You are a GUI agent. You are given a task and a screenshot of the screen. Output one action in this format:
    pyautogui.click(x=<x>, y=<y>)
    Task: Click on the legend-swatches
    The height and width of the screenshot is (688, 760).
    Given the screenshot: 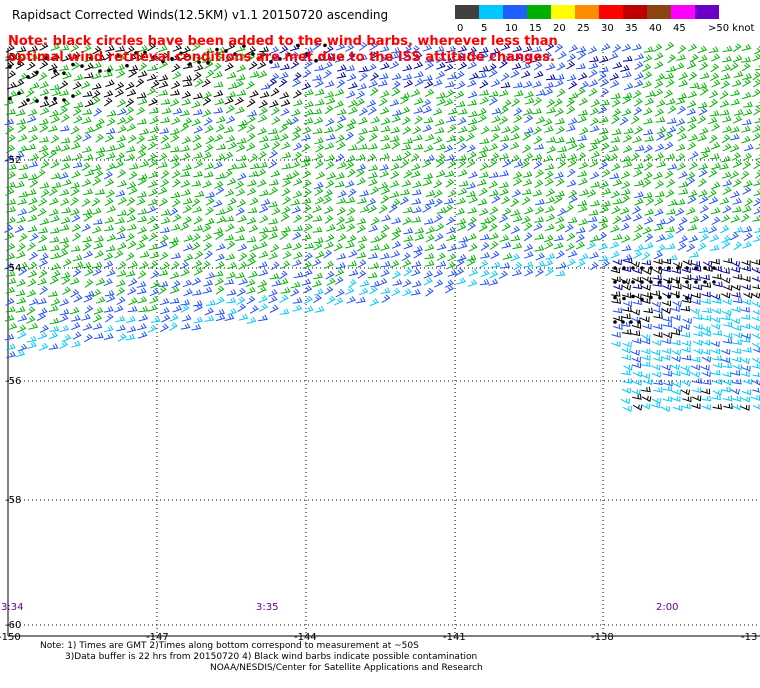 What is the action you would take?
    pyautogui.click(x=587, y=12)
    